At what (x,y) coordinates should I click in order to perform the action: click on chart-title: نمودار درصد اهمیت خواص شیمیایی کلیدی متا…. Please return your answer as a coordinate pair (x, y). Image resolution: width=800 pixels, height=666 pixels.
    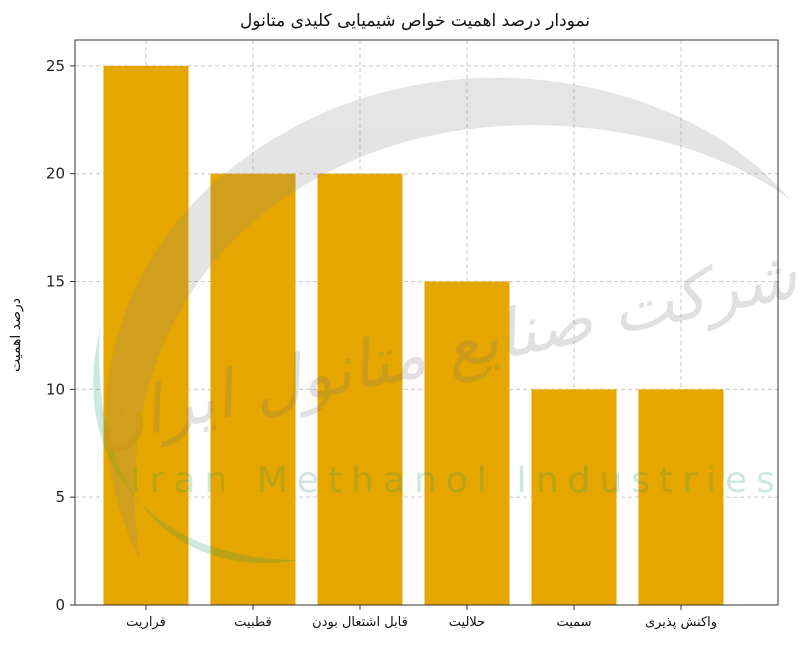
    Looking at the image, I should click on (415, 21).